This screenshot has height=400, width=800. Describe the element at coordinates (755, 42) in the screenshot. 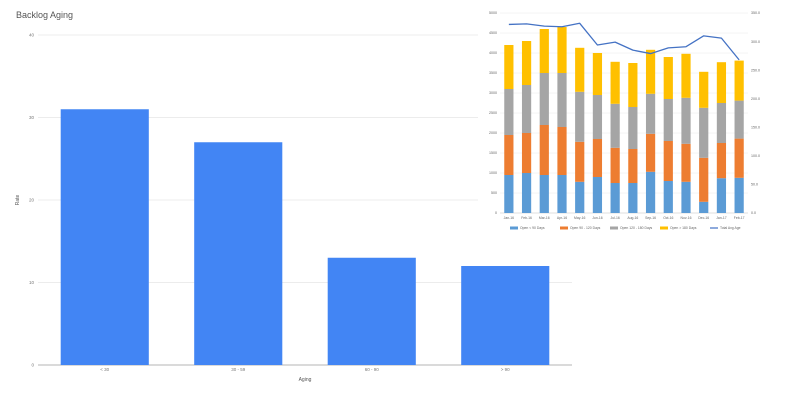

I see `y2-tick-label: 300.0` at that location.